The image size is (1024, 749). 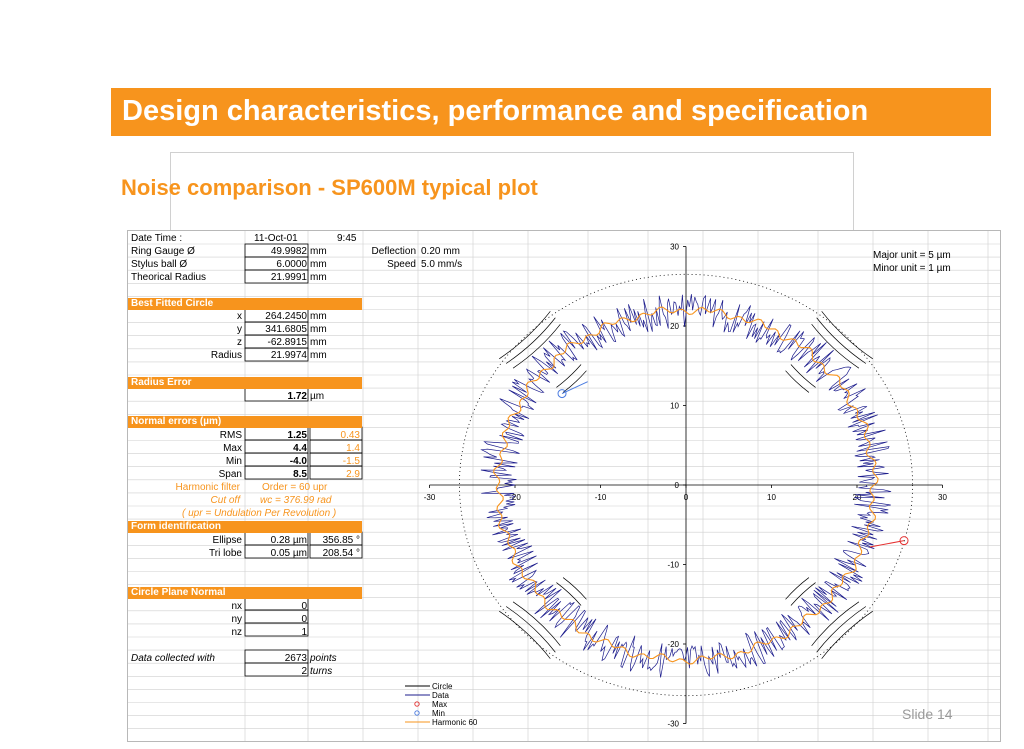 I want to click on min-label: Min, so click(x=233, y=461).